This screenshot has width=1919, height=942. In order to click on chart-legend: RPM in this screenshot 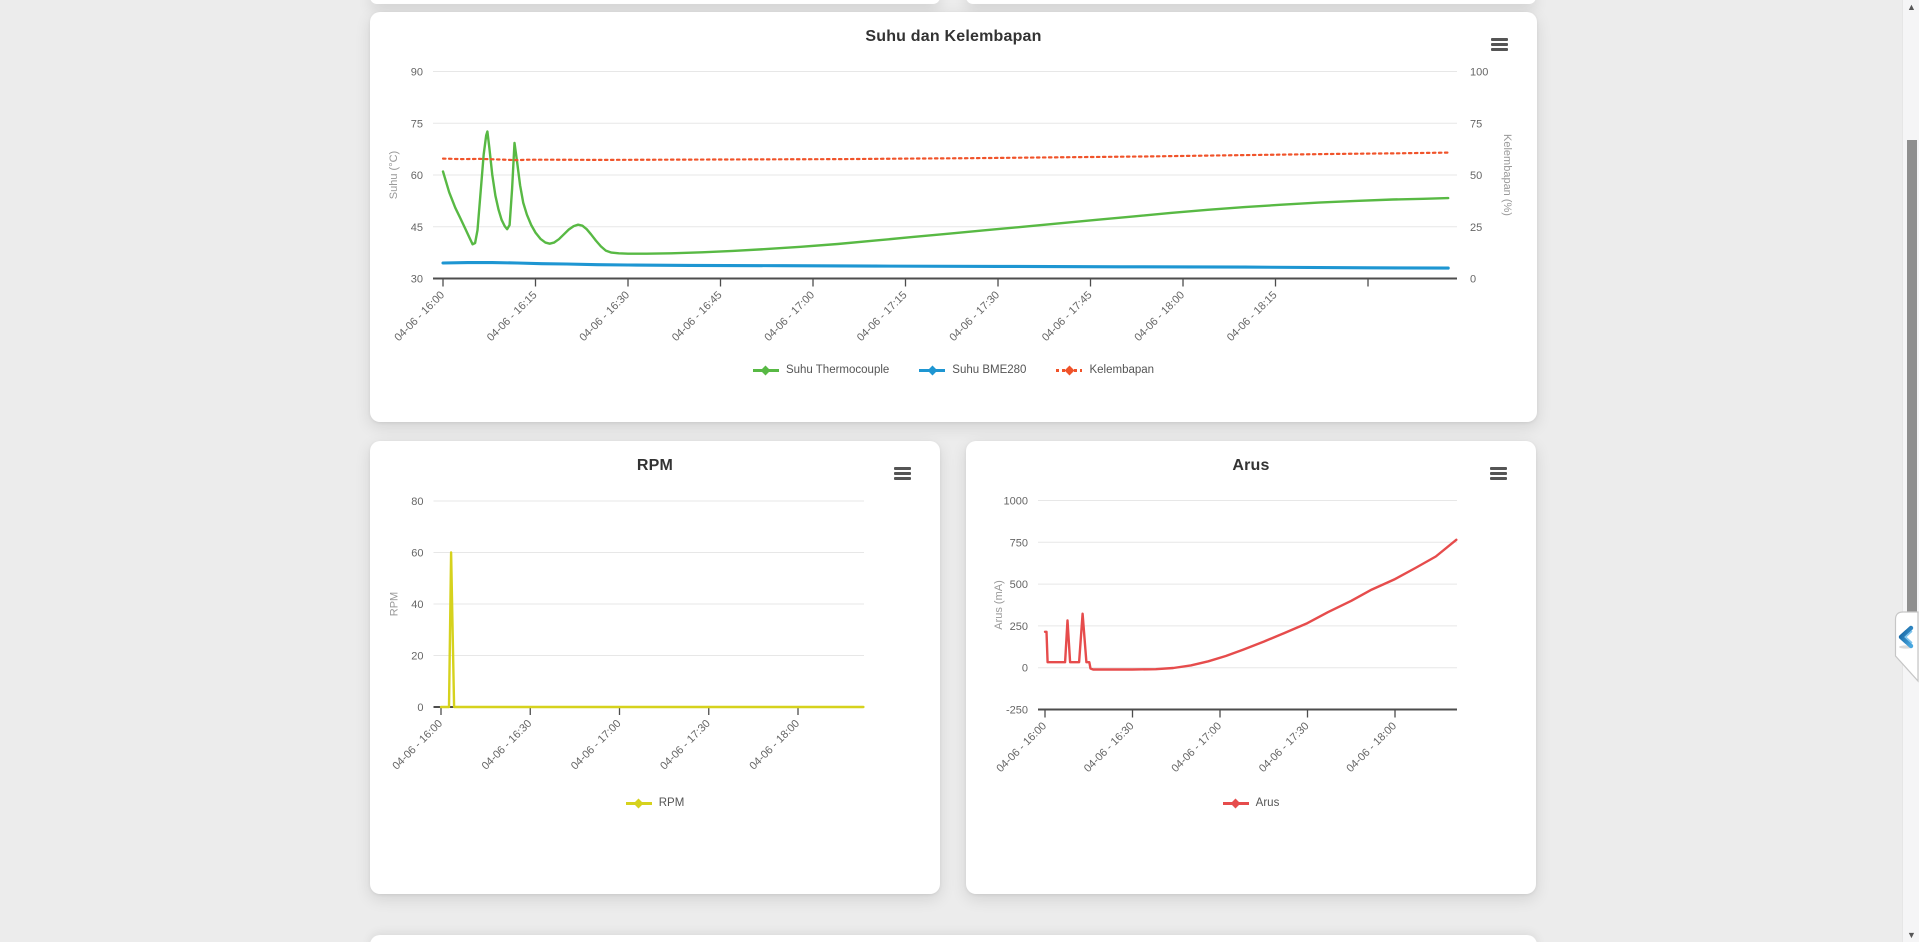, I will do `click(655, 803)`.